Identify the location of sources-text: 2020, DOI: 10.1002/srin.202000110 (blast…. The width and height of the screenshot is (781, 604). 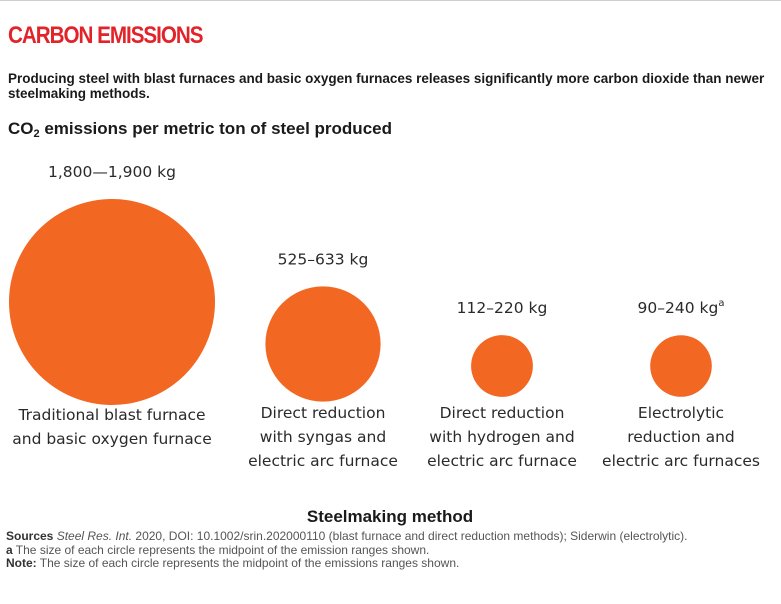
(410, 536).